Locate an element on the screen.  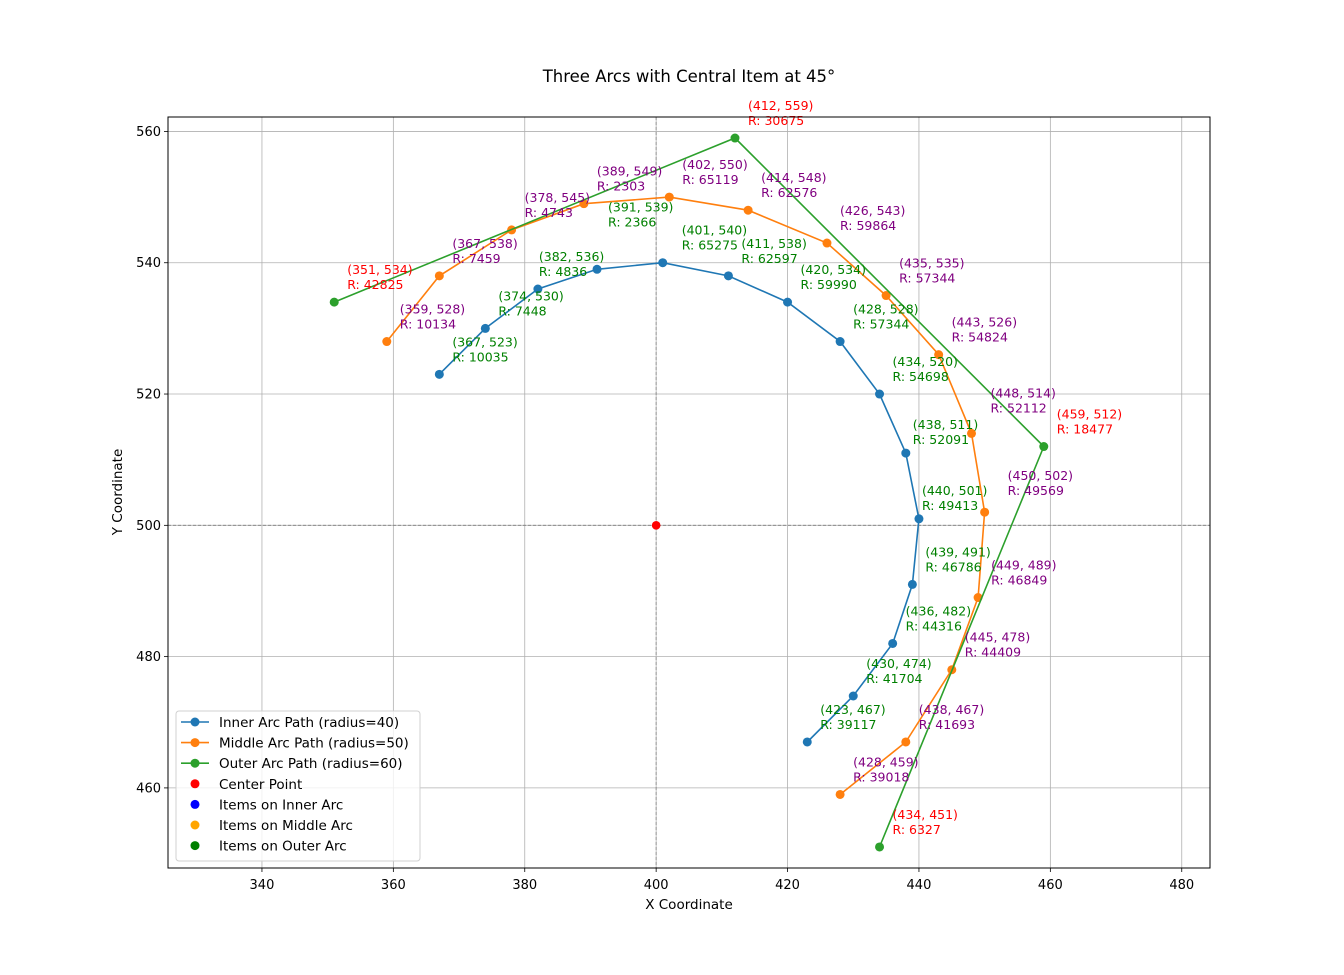
point-value-label: R: 10035 is located at coordinates (480, 356).